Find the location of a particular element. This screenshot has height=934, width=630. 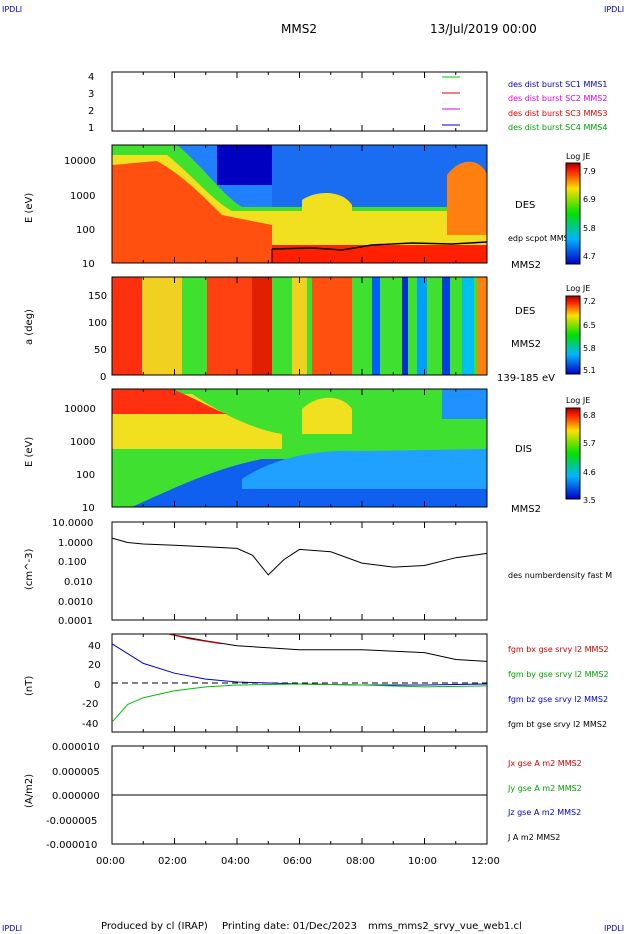

corner-label-tr: IPDLI is located at coordinates (614, 9).